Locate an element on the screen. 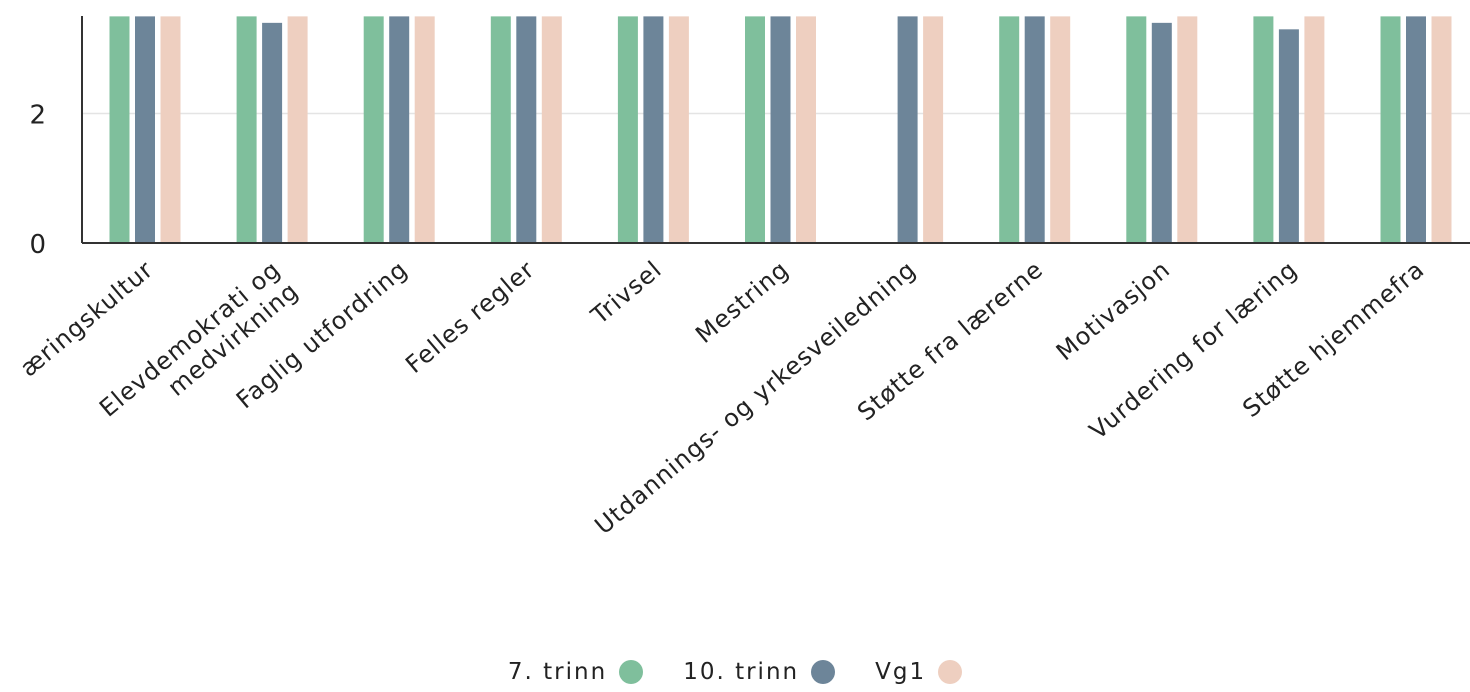 The image size is (1470, 692). legend-marker-7-trinn is located at coordinates (631, 672).